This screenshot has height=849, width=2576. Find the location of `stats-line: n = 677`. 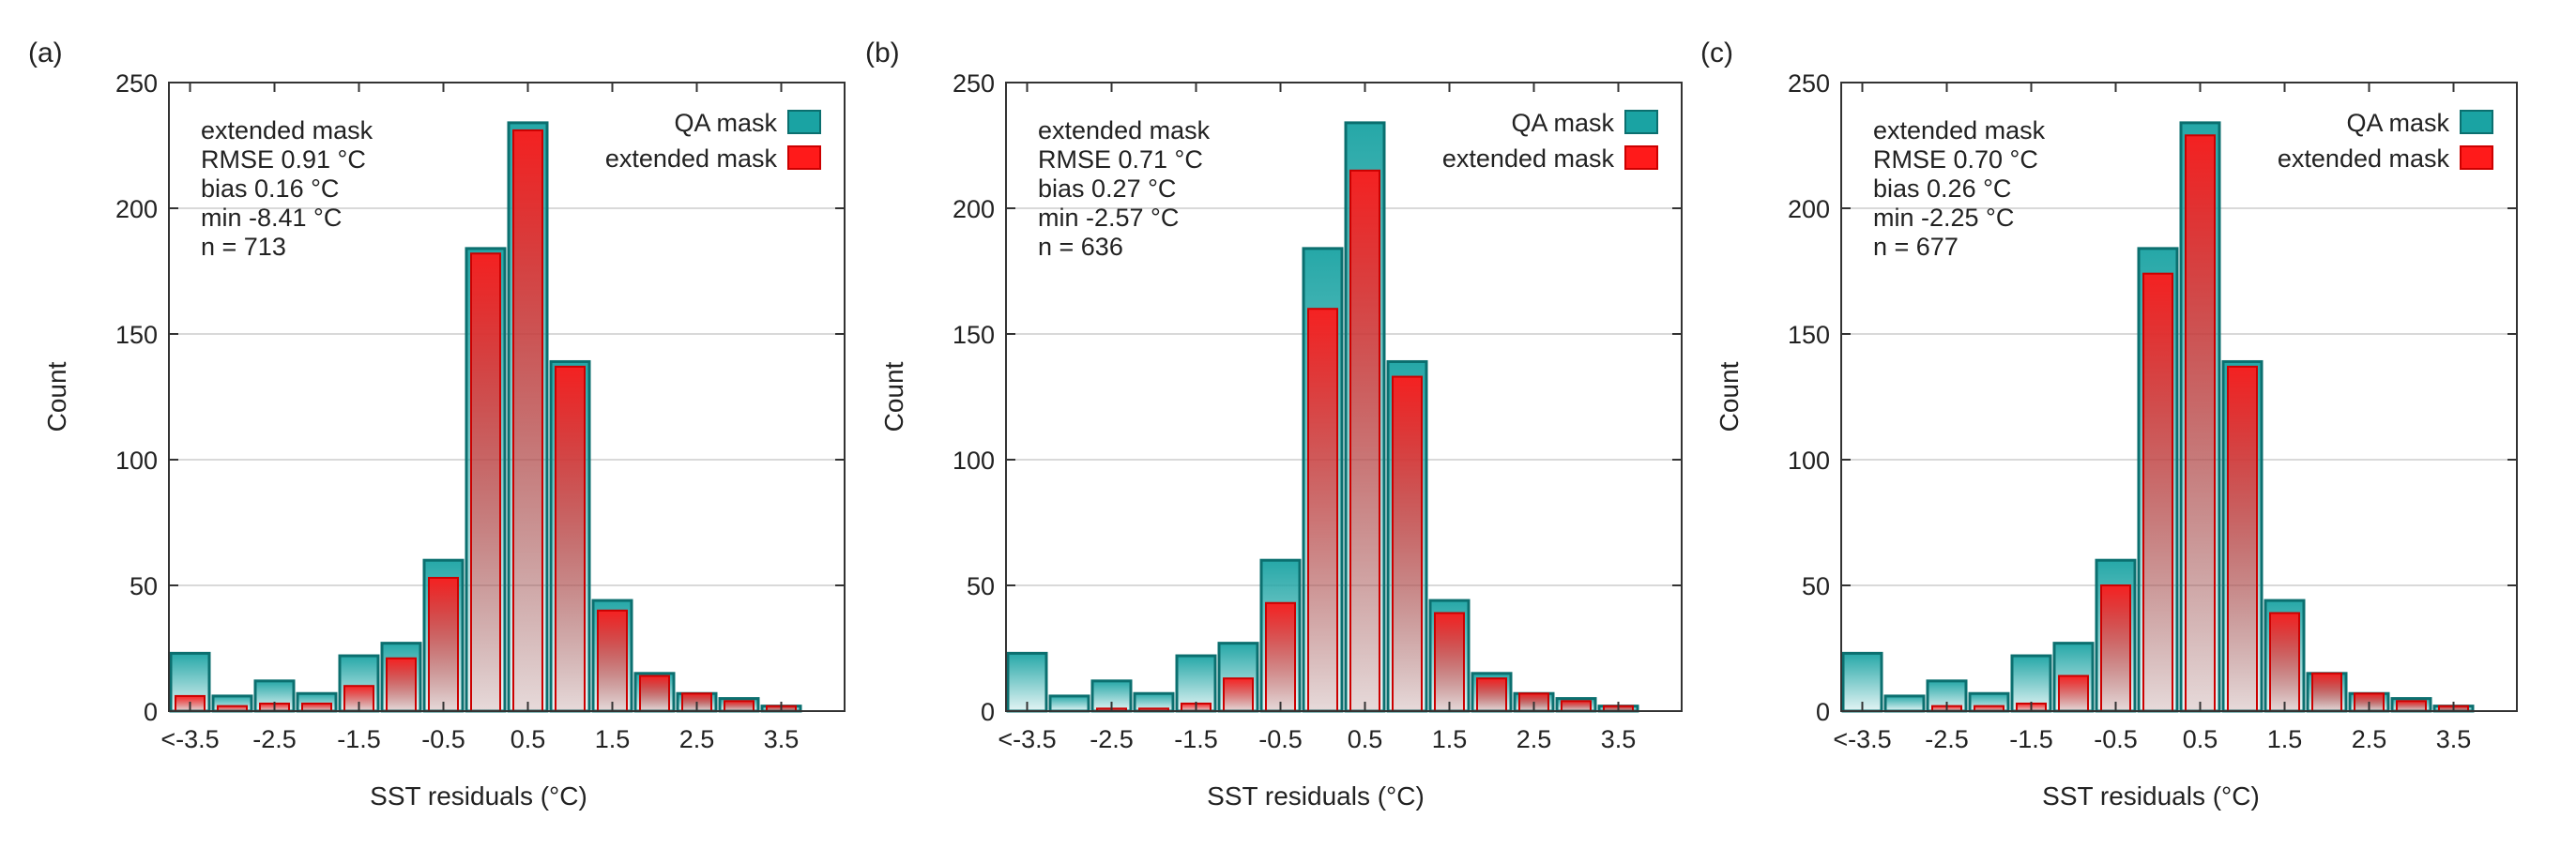

stats-line: n = 677 is located at coordinates (1916, 247).